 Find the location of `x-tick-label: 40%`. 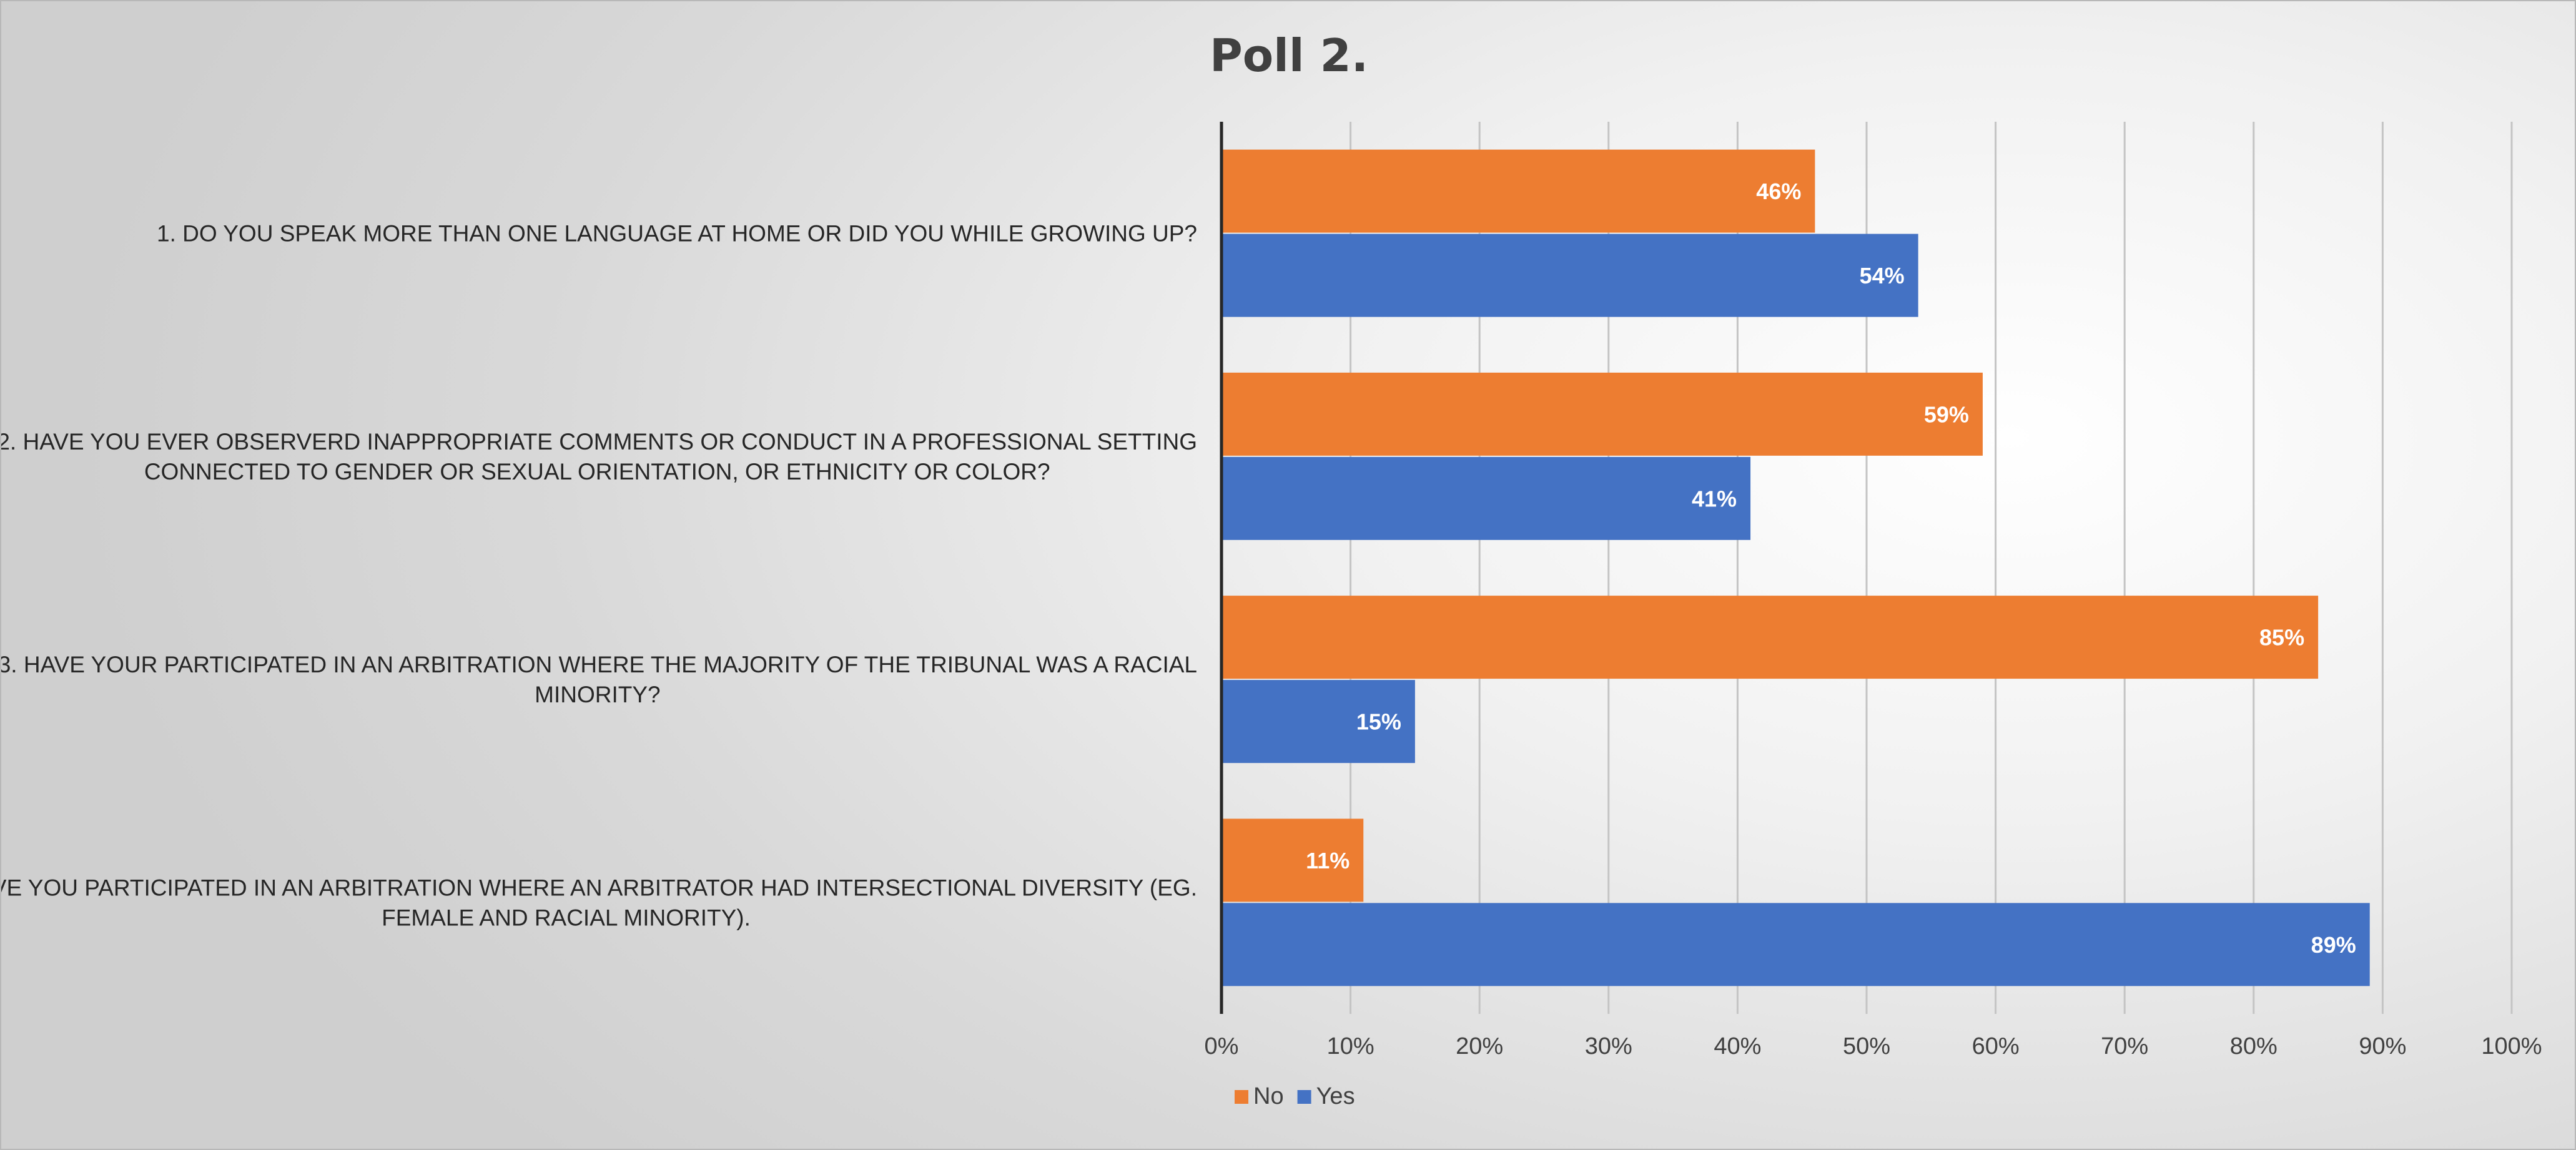

x-tick-label: 40% is located at coordinates (1737, 1046).